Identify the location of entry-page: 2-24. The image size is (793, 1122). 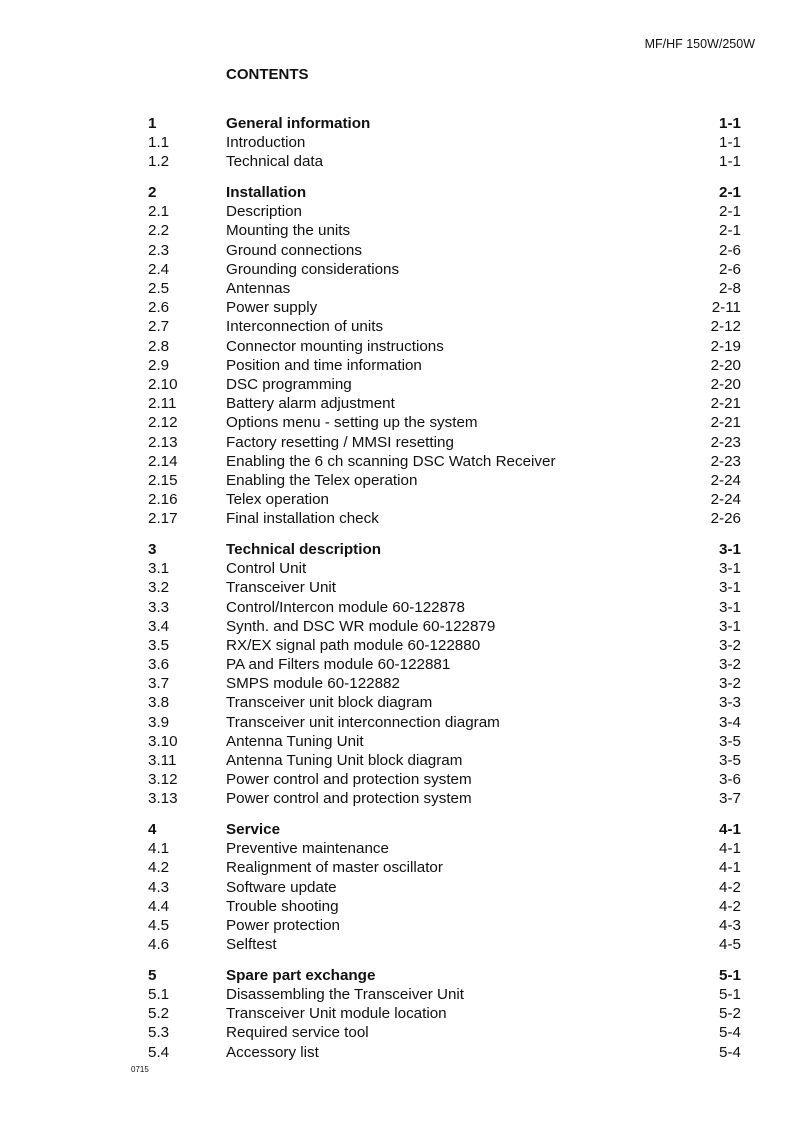
(725, 480).